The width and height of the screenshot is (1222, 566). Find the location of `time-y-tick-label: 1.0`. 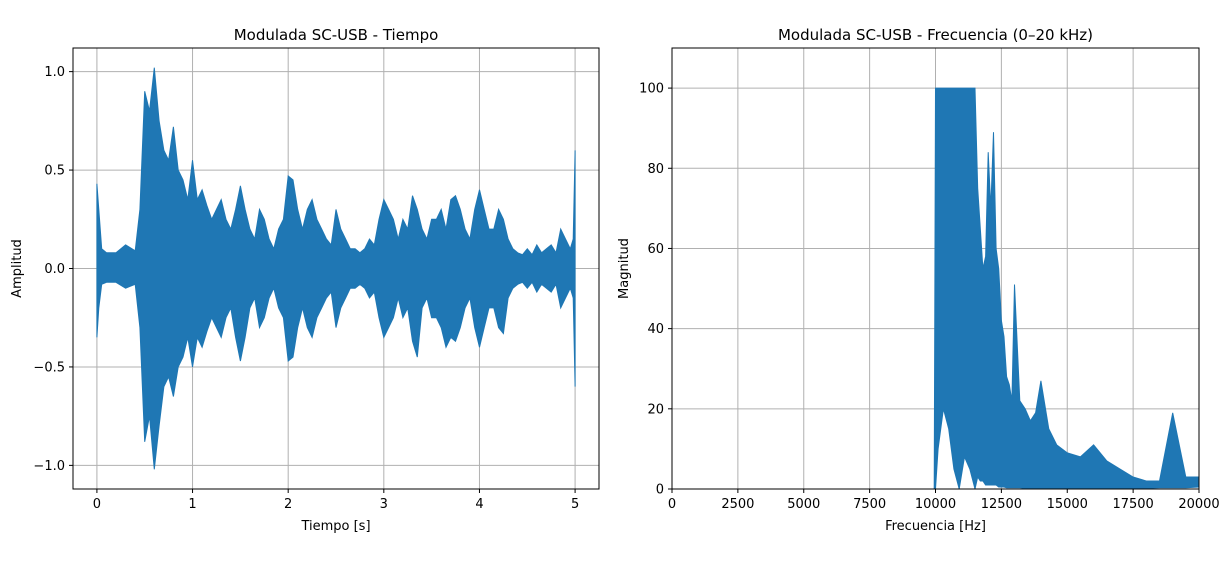

time-y-tick-label: 1.0 is located at coordinates (54, 72).